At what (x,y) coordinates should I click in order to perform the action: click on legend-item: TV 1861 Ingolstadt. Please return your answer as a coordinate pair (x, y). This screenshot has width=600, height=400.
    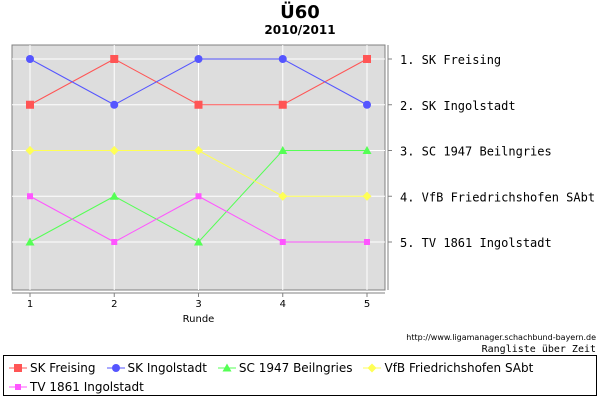
    Looking at the image, I should click on (76, 387).